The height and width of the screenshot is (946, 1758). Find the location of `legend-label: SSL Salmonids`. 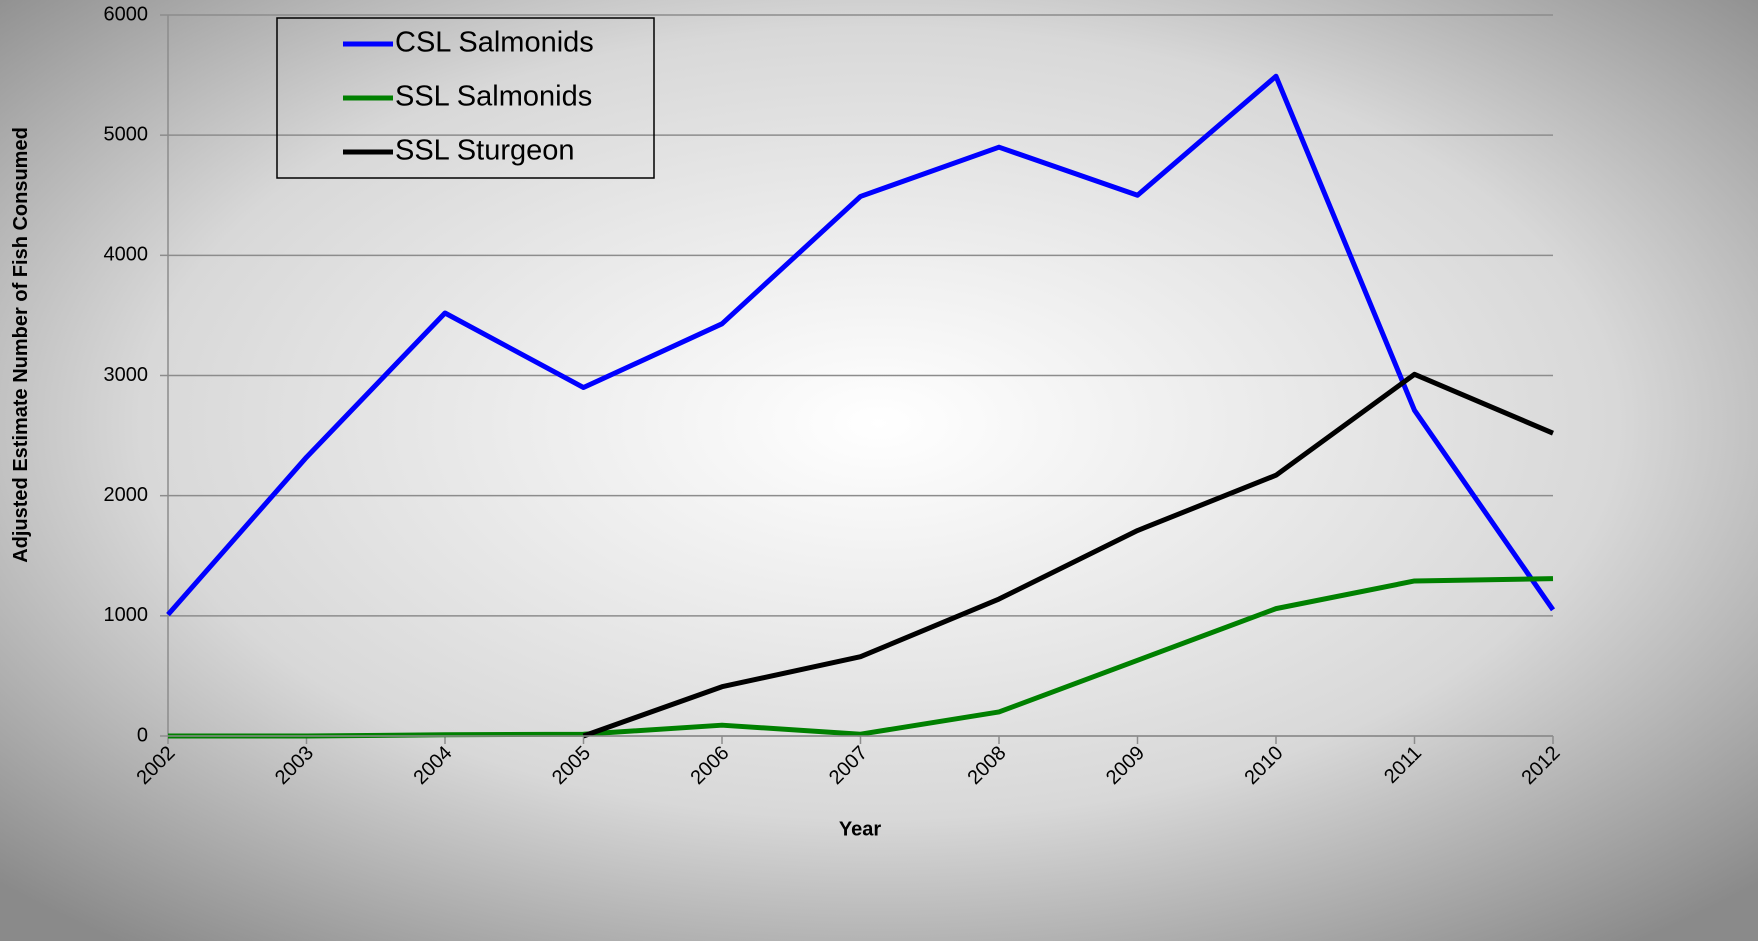

legend-label: SSL Salmonids is located at coordinates (493, 97).